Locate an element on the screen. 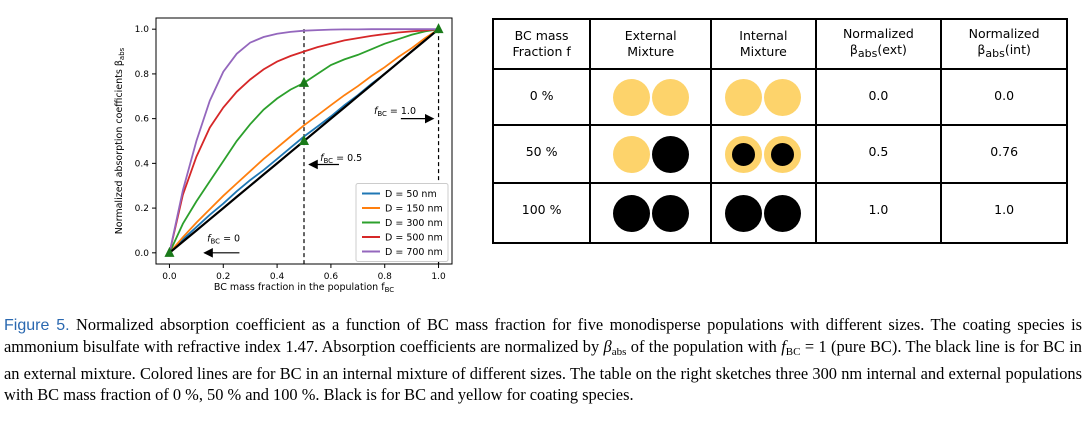  norm-int-cell: 0.76 is located at coordinates (1004, 154).